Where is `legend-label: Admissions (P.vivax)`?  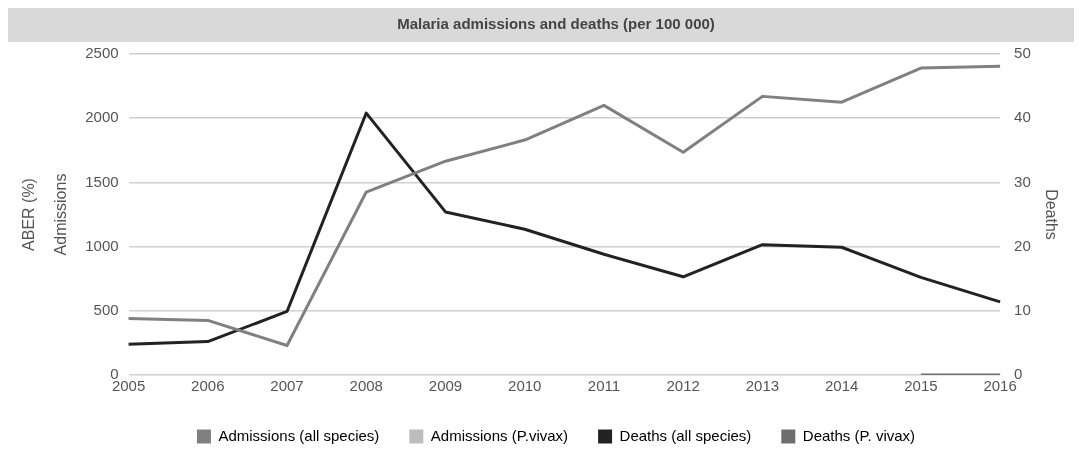
legend-label: Admissions (P.vivax) is located at coordinates (499, 435).